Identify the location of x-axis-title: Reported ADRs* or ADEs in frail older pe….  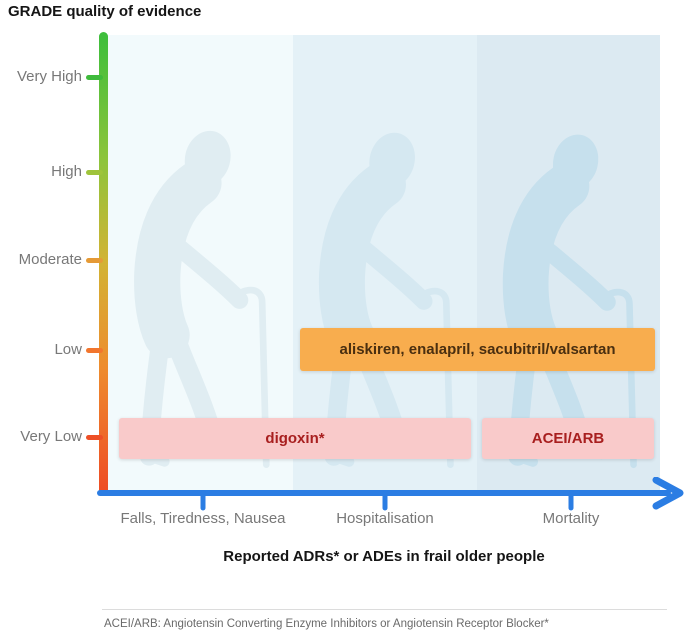
(384, 556).